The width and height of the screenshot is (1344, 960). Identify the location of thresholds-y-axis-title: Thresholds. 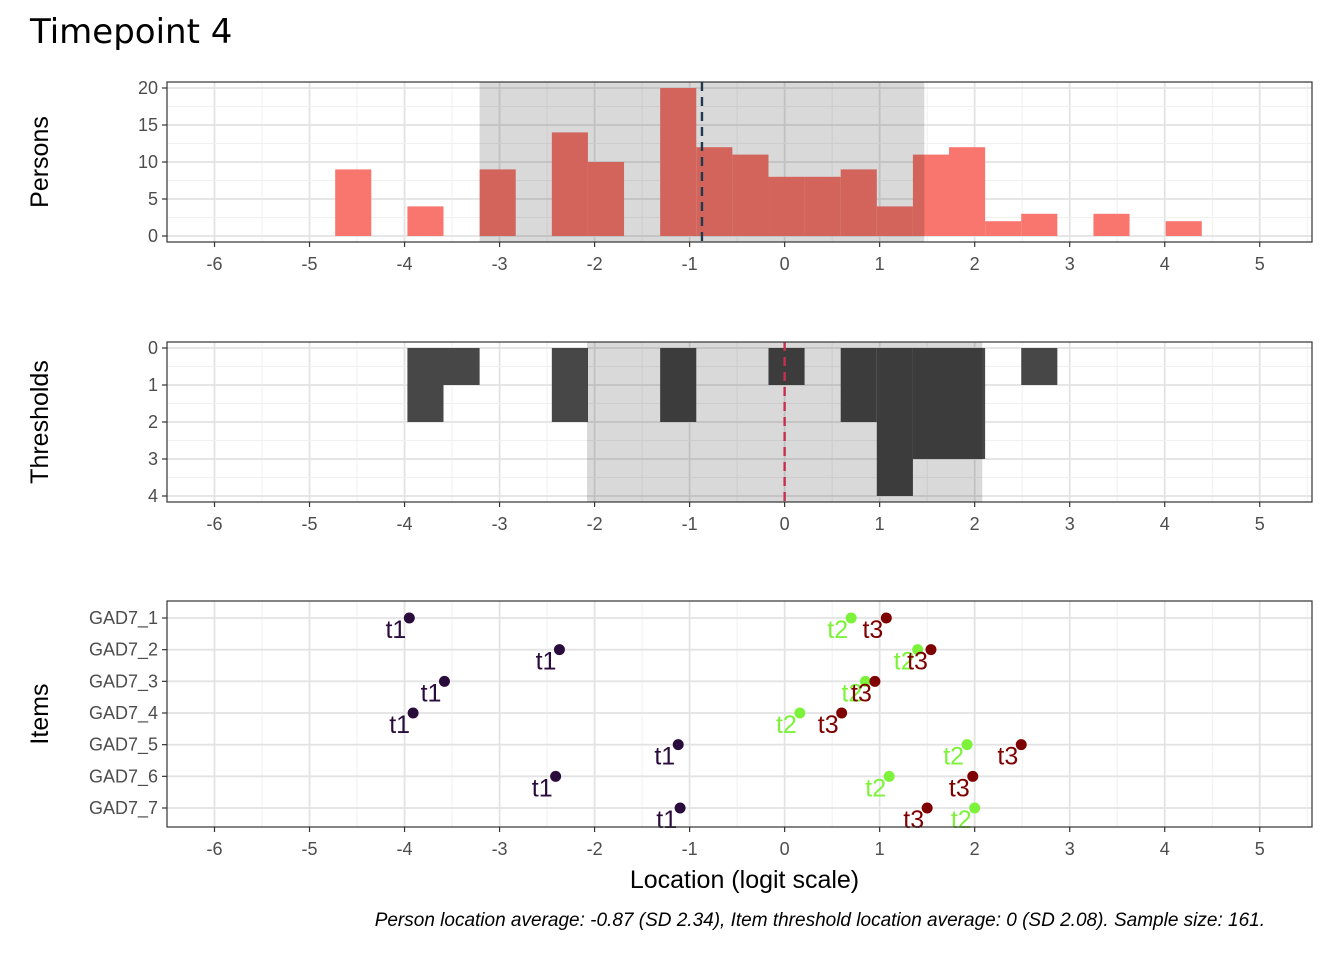
(40, 422).